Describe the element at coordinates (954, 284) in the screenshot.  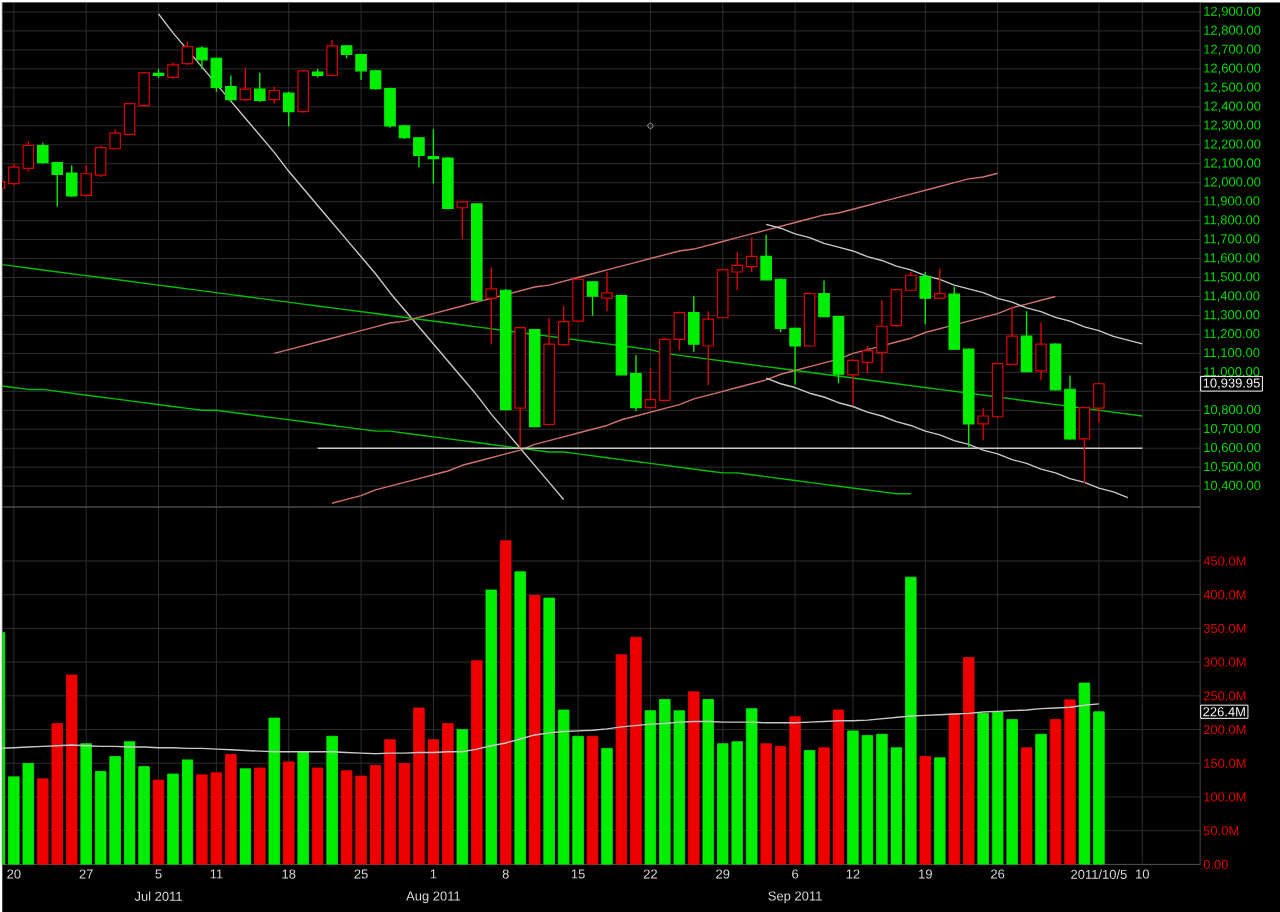
I see `line-series` at that location.